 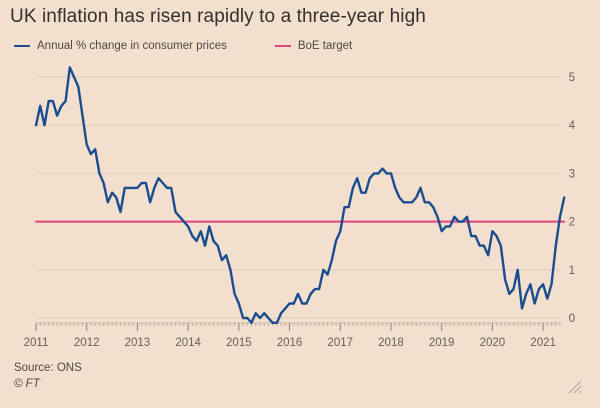 What do you see at coordinates (493, 343) in the screenshot?
I see `x-tick-label-2020: 2020` at bounding box center [493, 343].